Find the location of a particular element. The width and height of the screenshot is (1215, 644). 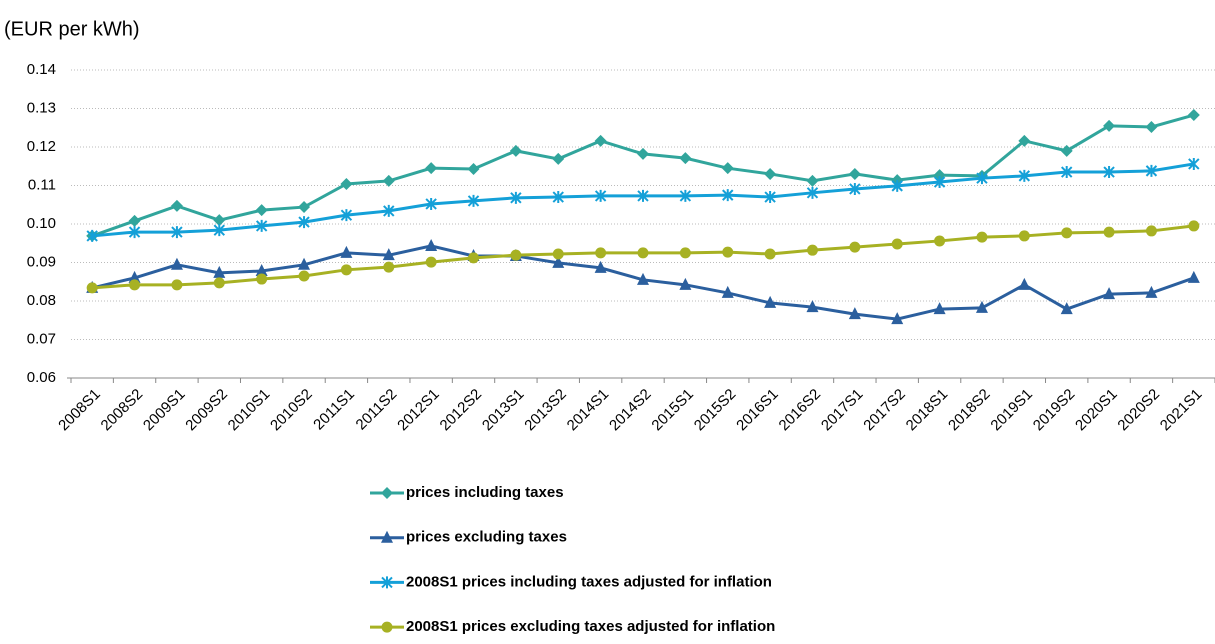

x-tick-label: 2017S1 is located at coordinates (842, 410).